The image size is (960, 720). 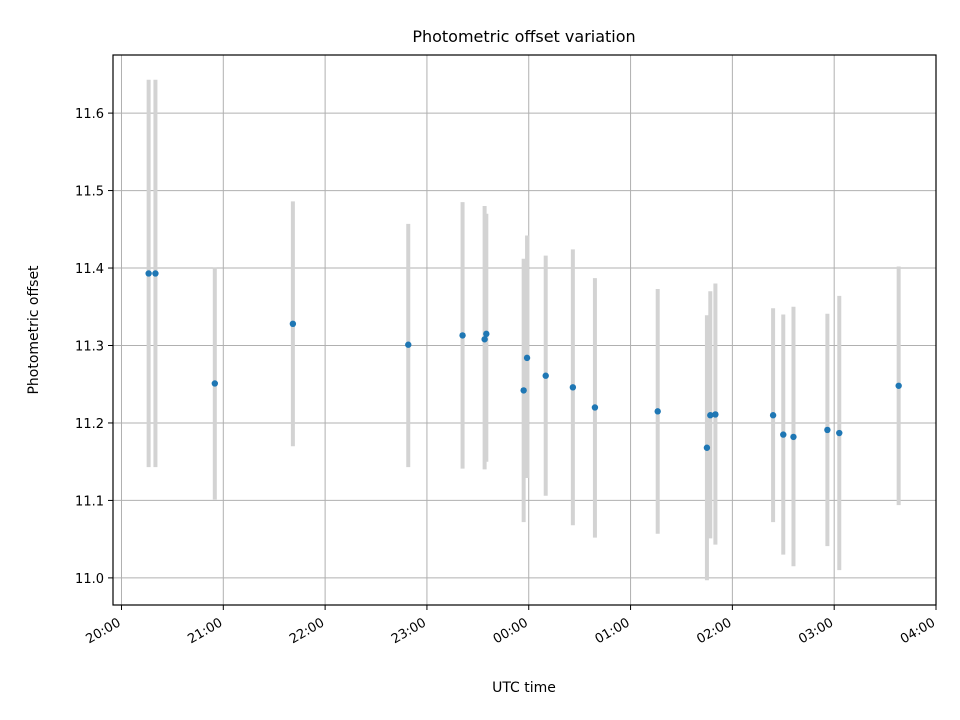 I want to click on y-tick-label: 11.0, so click(x=89, y=579).